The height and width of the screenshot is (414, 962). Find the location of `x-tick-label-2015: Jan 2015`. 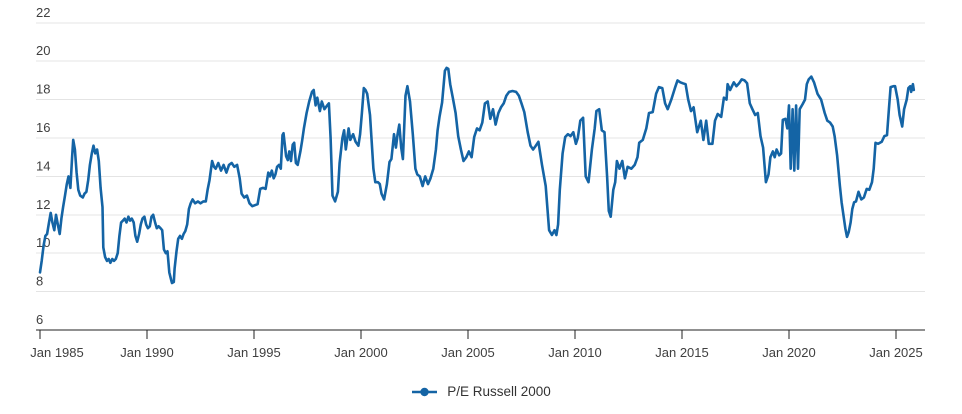

x-tick-label-2015: Jan 2015 is located at coordinates (682, 352).